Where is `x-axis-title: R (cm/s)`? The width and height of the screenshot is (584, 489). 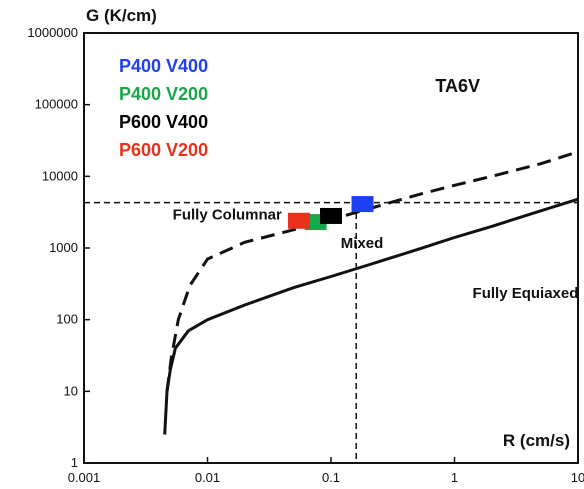 x-axis-title: R (cm/s) is located at coordinates (536, 440).